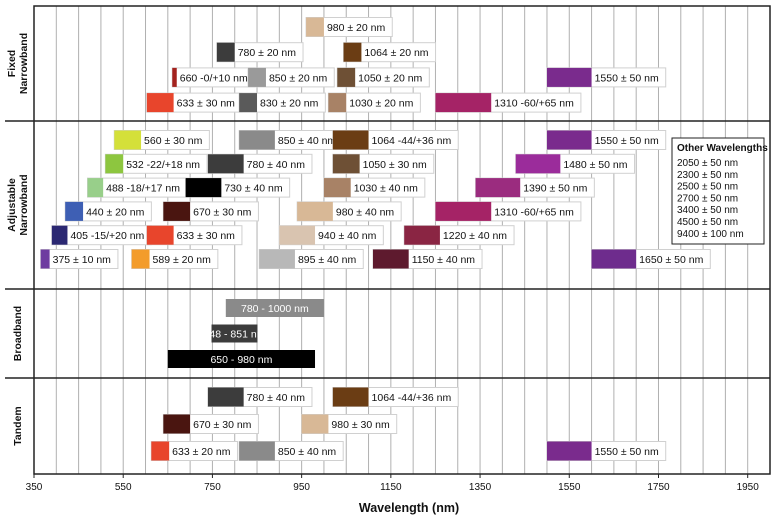  I want to click on bar-label: 780 ± 20 nm, so click(267, 53).